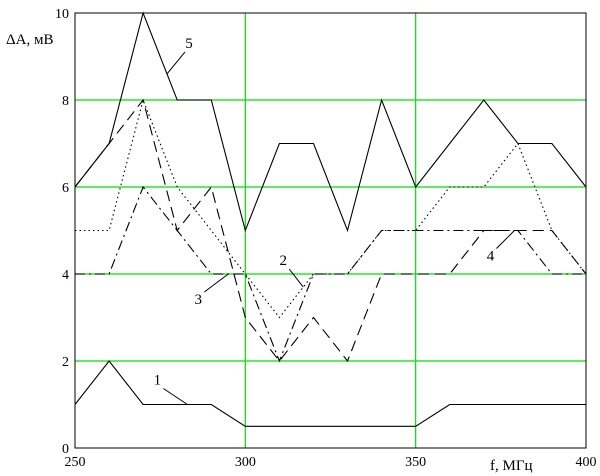 This screenshot has width=600, height=476. Describe the element at coordinates (199, 300) in the screenshot. I see `annotation-label-3: 3` at that location.